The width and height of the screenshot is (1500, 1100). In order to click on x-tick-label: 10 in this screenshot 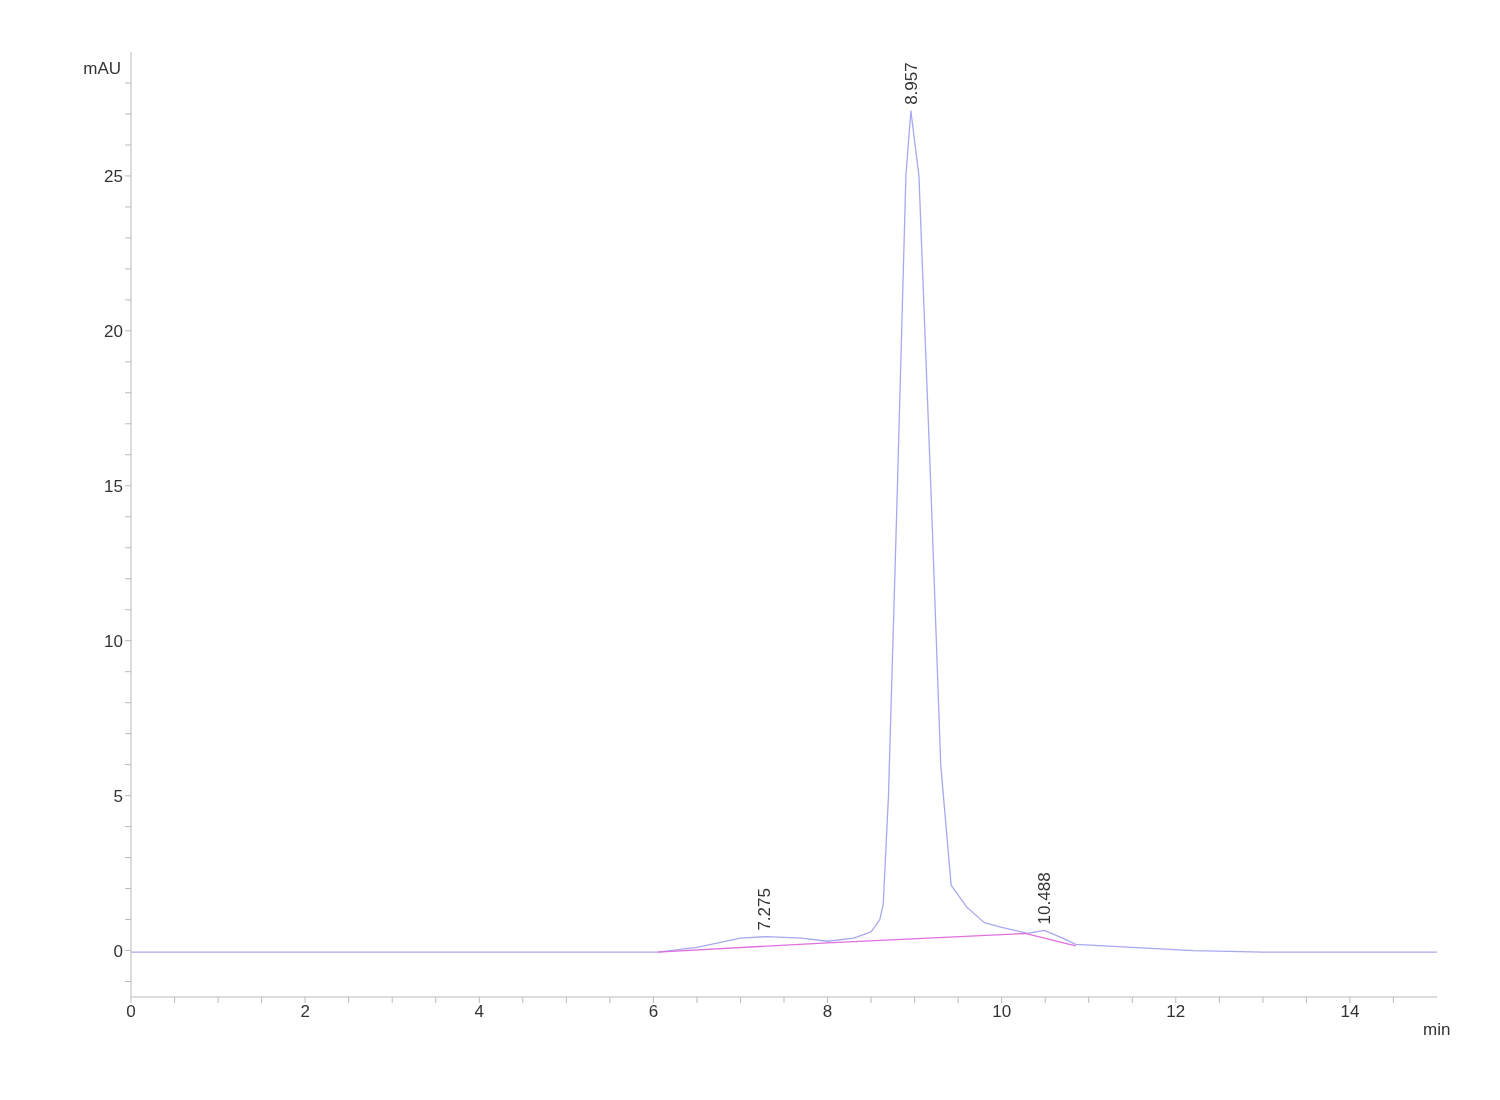, I will do `click(1002, 1012)`.